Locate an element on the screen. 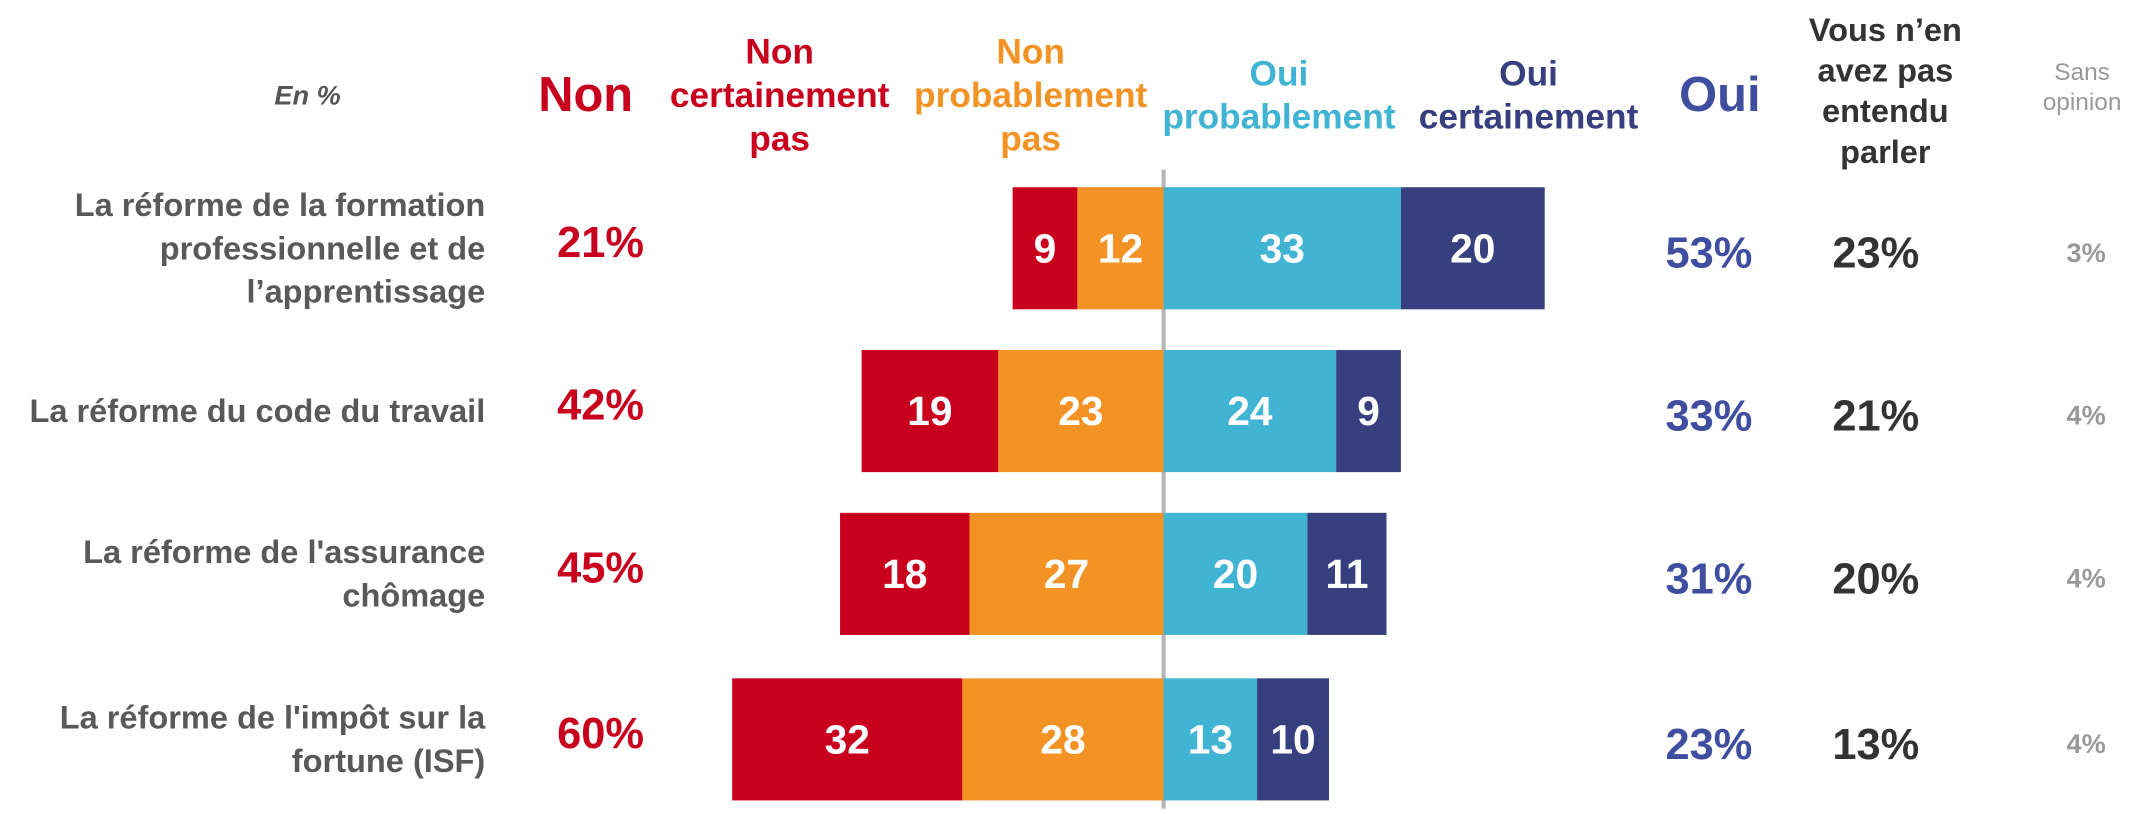 Image resolution: width=2140 pixels, height=814 pixels. column-header: Sans opinion is located at coordinates (2082, 86).